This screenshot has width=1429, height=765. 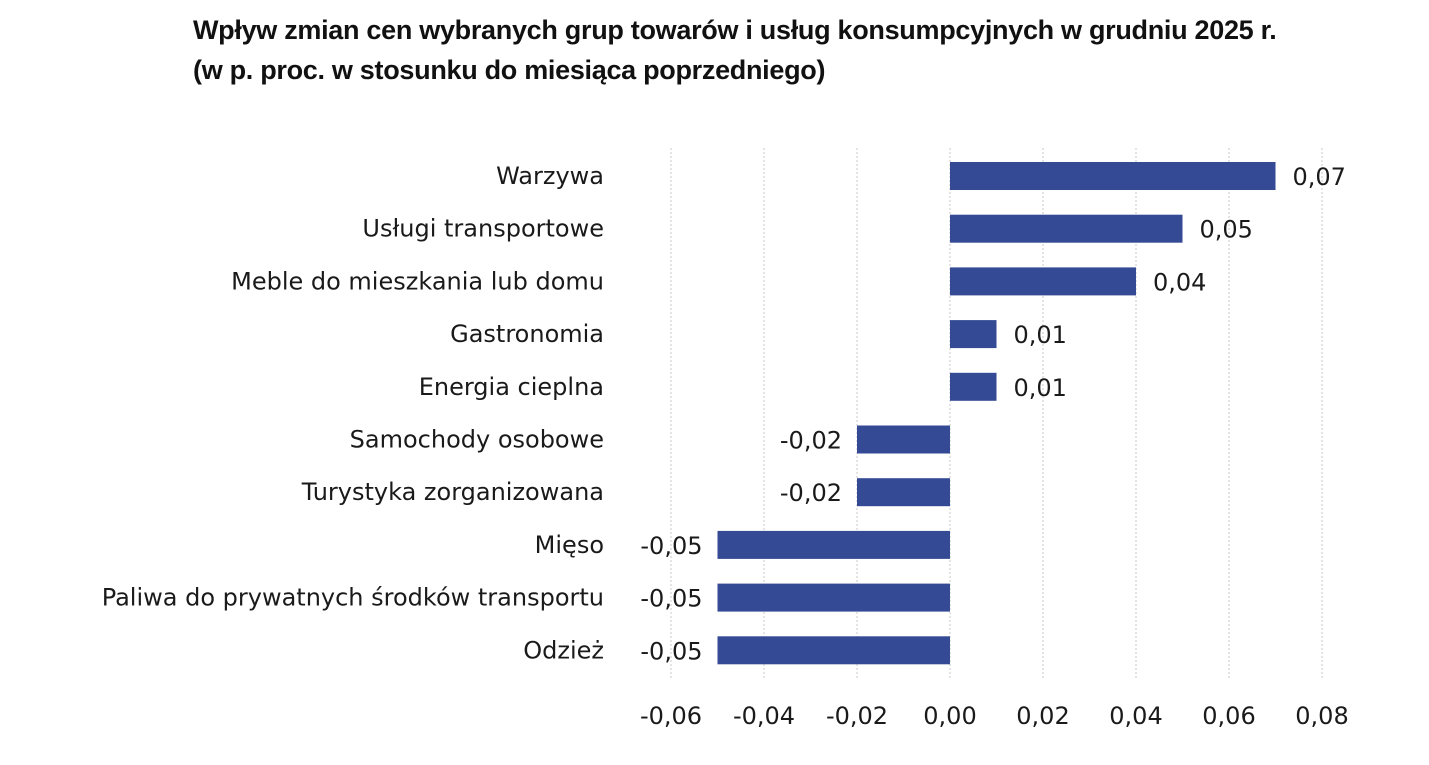 What do you see at coordinates (477, 440) in the screenshot?
I see `category-label: Samochody osobowe` at bounding box center [477, 440].